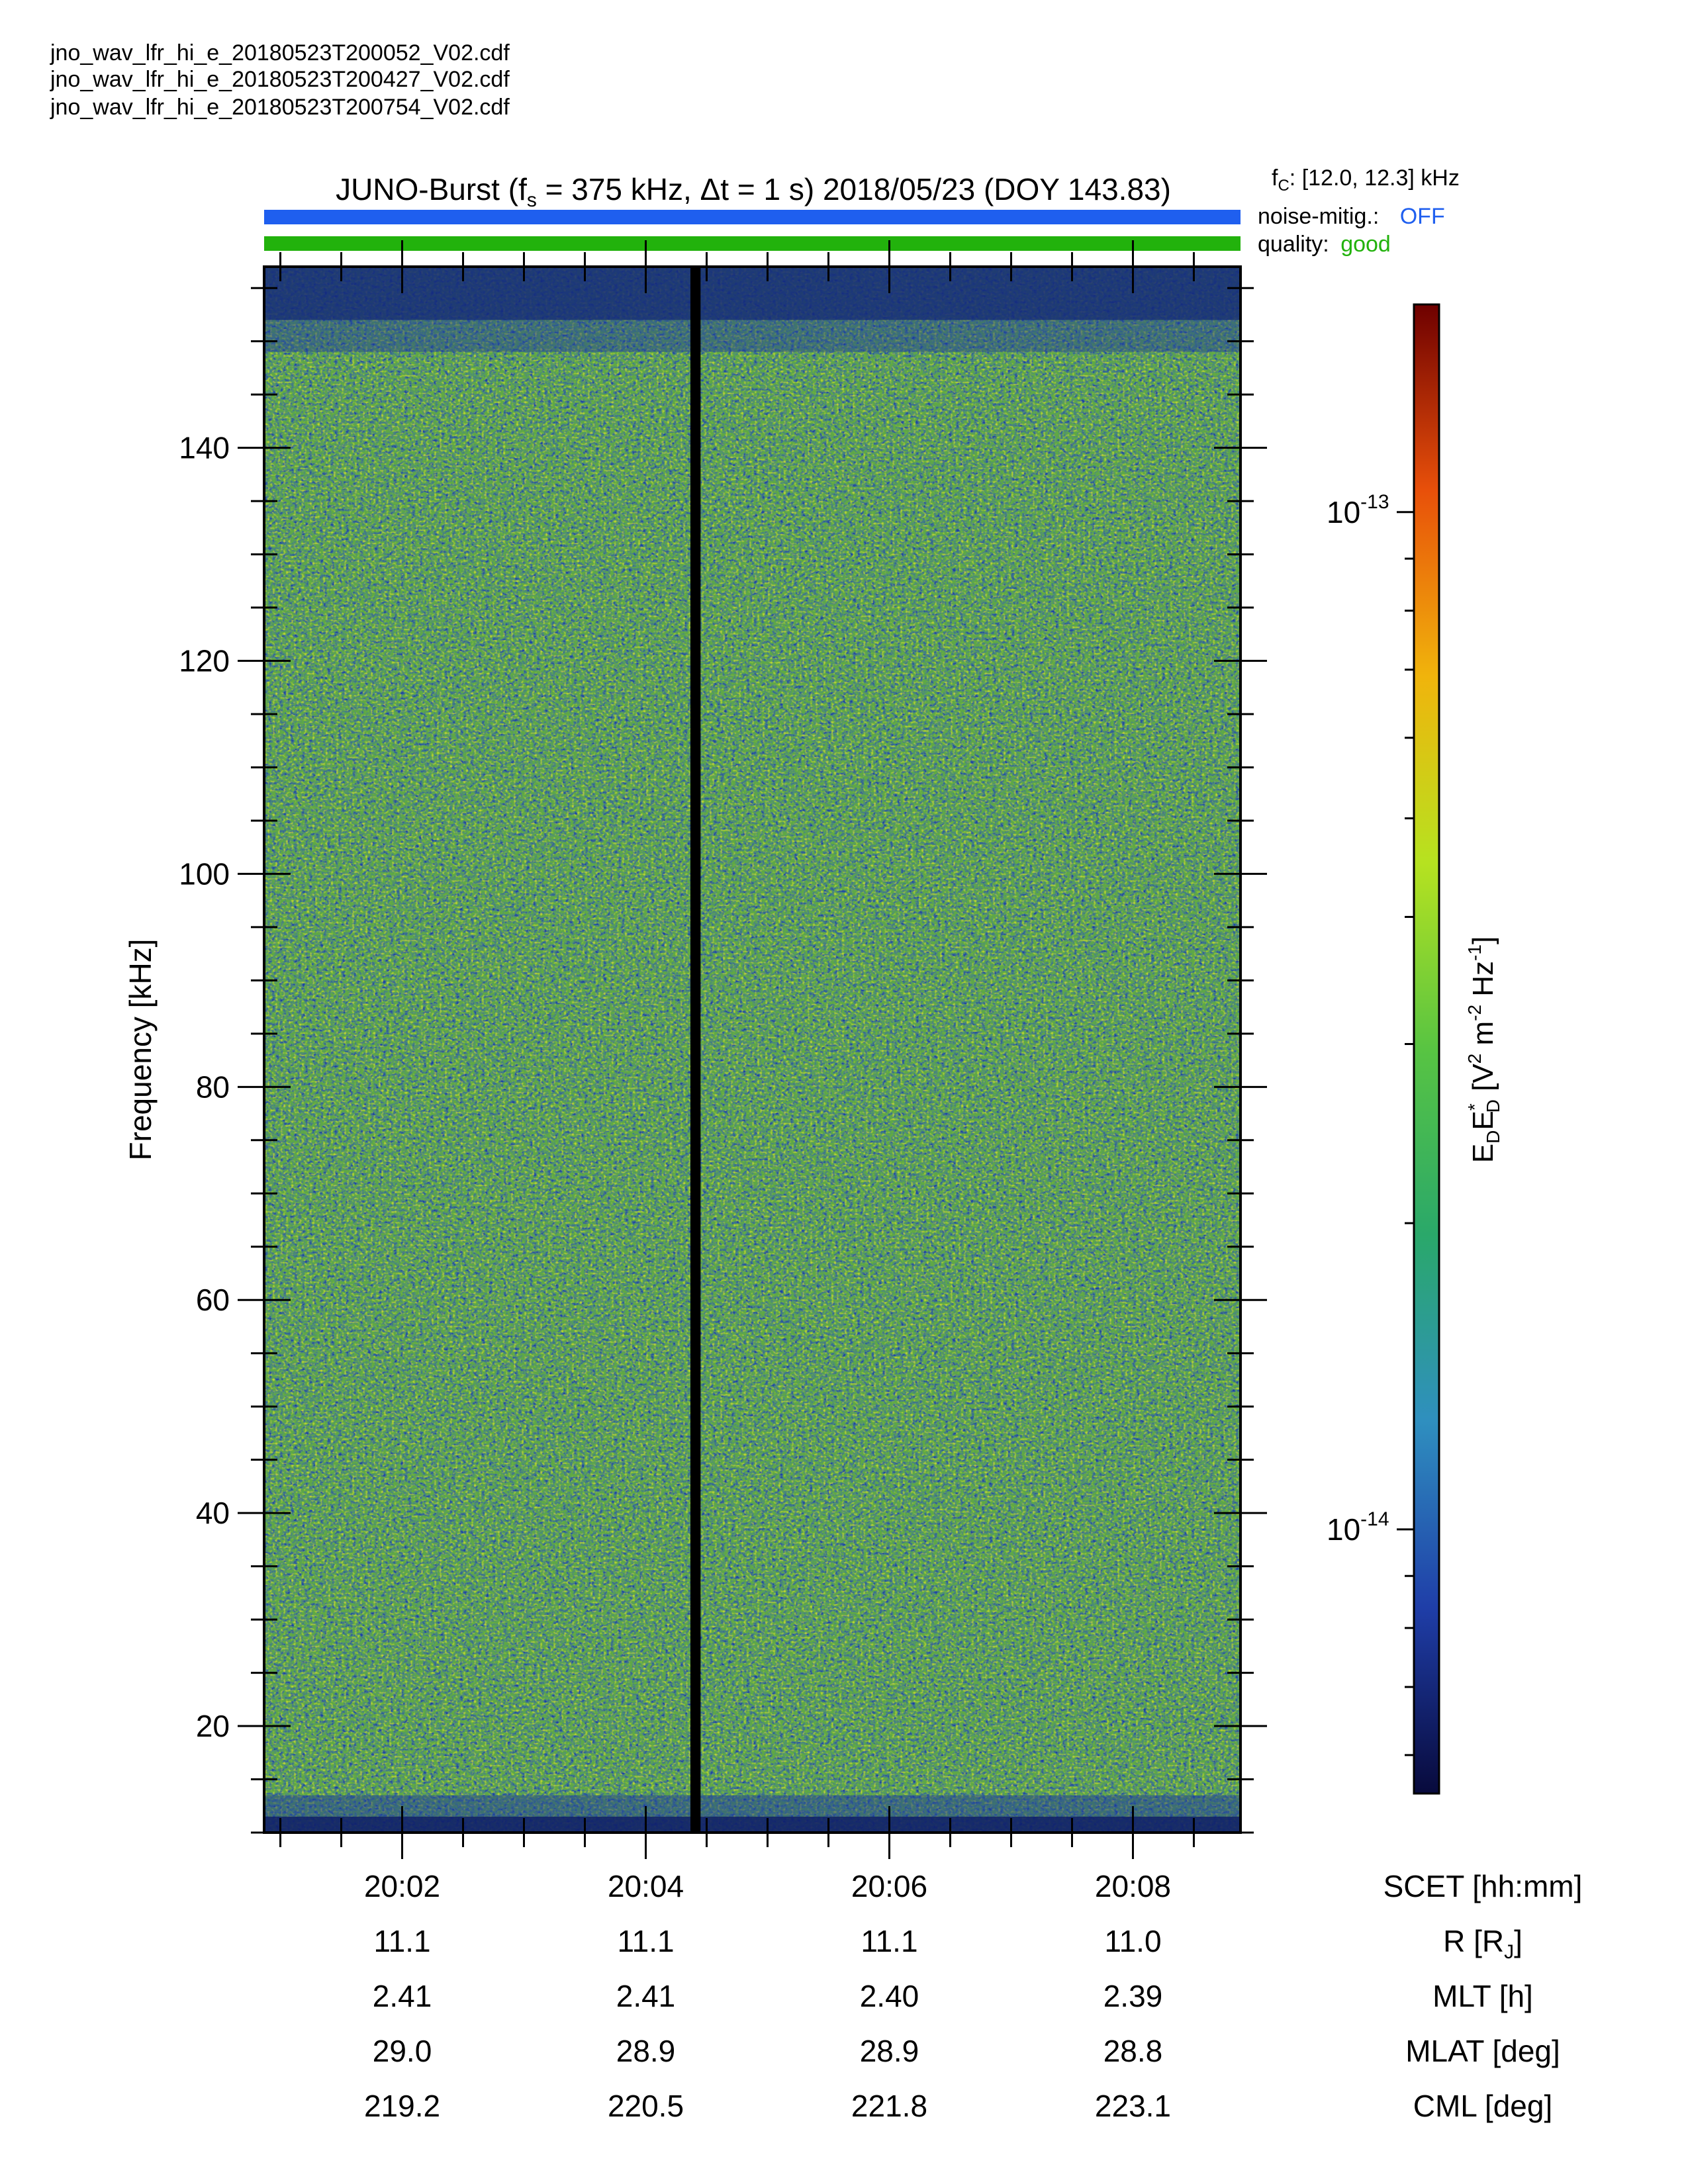  What do you see at coordinates (752, 217) in the screenshot?
I see `noise-mitig-bar` at bounding box center [752, 217].